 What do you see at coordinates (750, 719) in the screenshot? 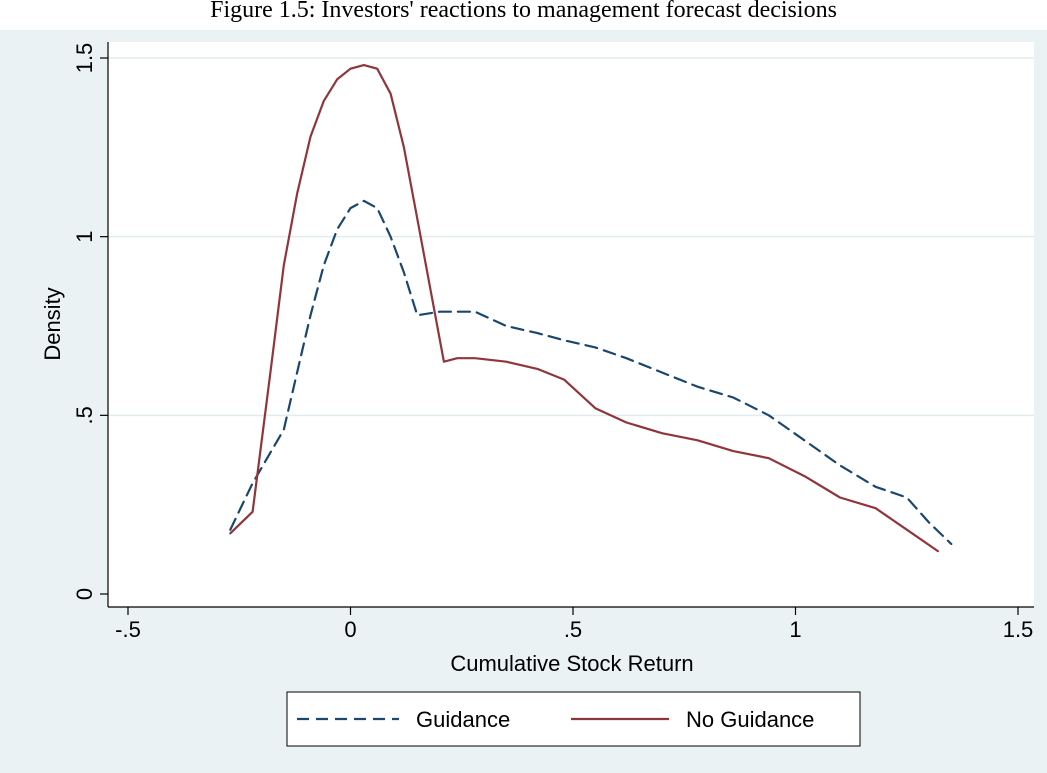
I see `legend-no-guidance-label: No Guidance` at bounding box center [750, 719].